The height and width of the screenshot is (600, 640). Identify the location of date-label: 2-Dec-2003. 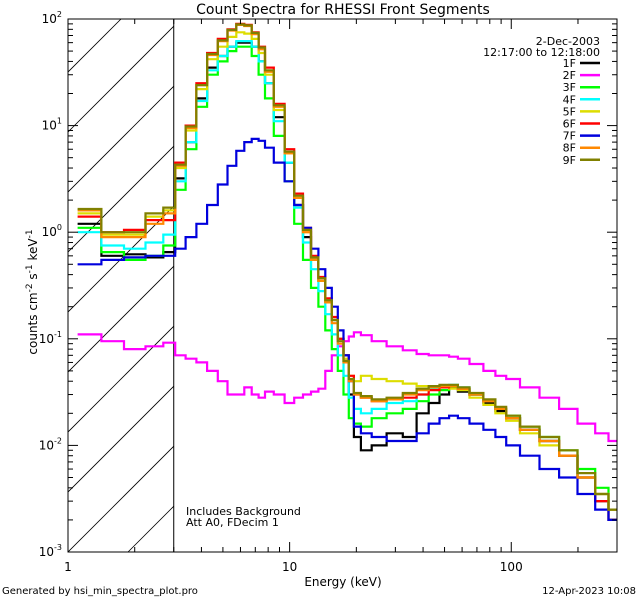
(568, 41).